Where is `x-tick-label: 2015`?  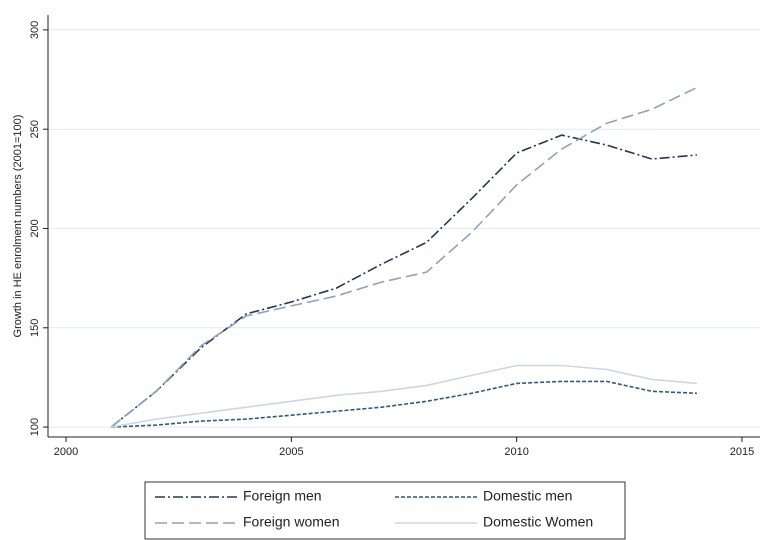
x-tick-label: 2015 is located at coordinates (742, 452).